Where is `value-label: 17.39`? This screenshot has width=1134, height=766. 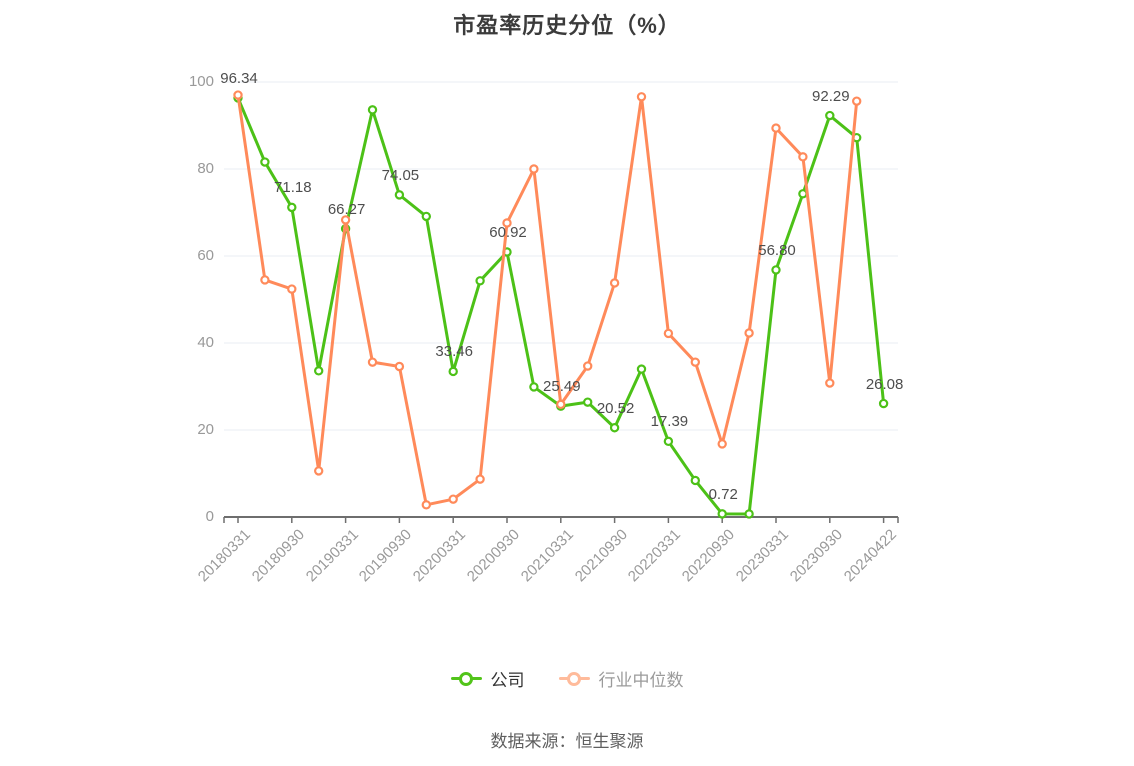
value-label: 17.39 is located at coordinates (669, 422).